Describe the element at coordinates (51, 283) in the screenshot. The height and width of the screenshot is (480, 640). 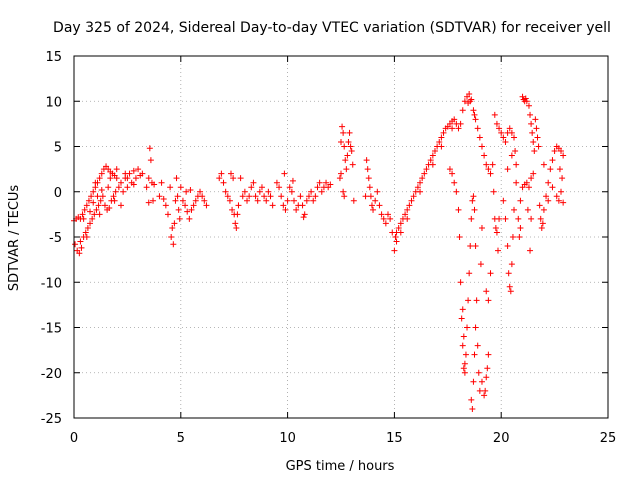
I see `y-tick-label: -10` at that location.